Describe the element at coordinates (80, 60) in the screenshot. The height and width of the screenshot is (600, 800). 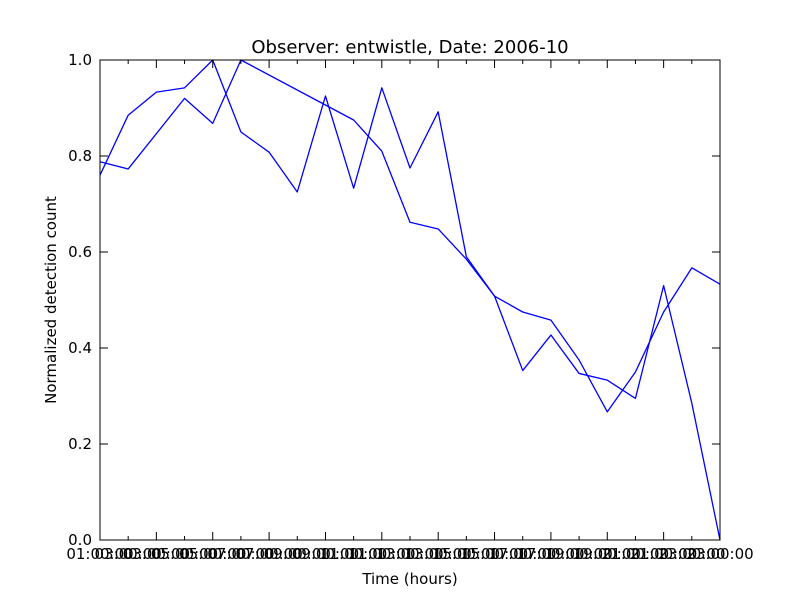
I see `y-tick-label: 1.0` at that location.